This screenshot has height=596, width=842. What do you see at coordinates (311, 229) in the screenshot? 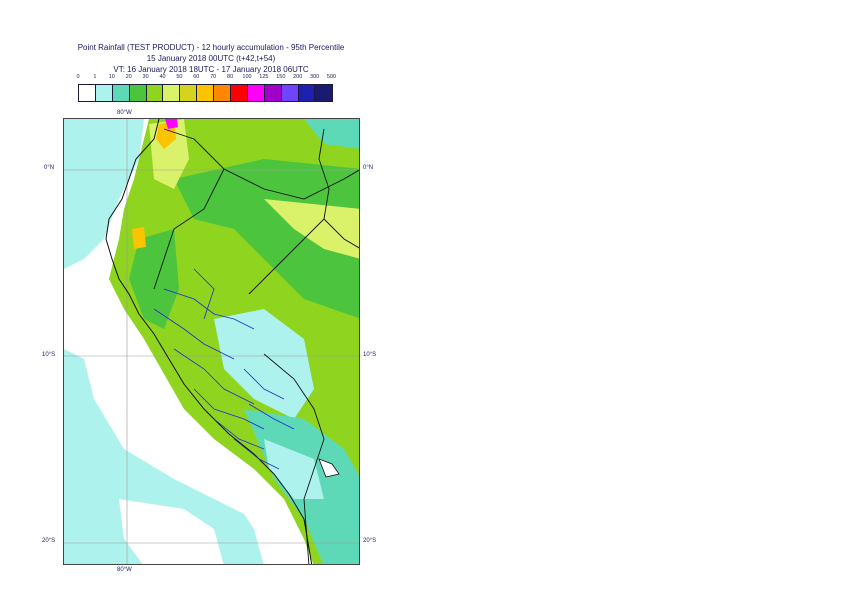
I see `land-yellow-green` at bounding box center [311, 229].